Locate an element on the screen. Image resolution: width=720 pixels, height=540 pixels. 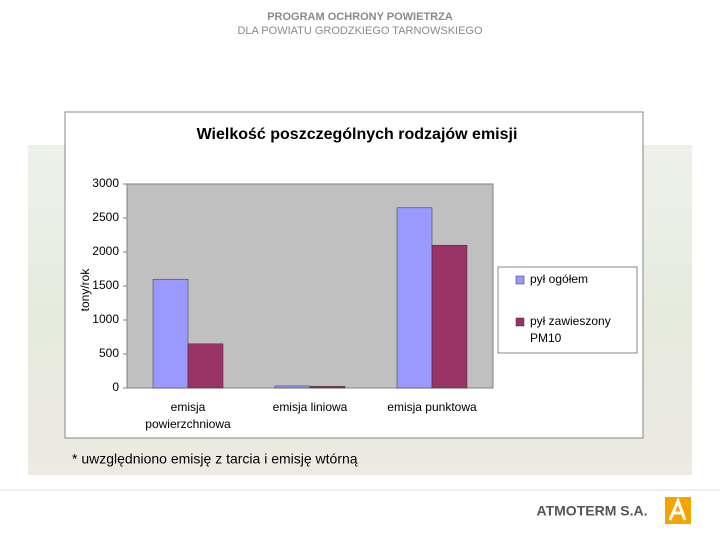
x-tick-label: emisja liniowa is located at coordinates (310, 407).